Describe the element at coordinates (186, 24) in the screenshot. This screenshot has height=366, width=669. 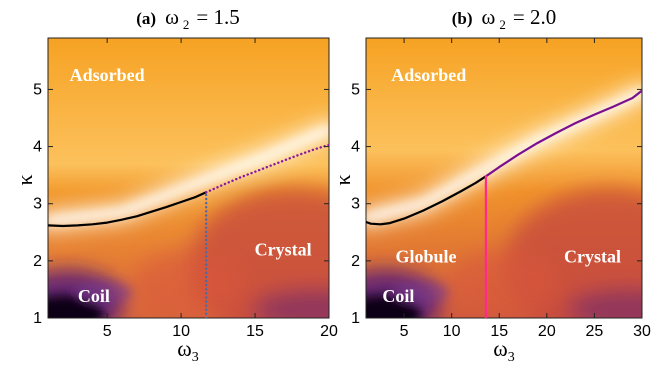
I see `panel-a-title-subscript: 2` at that location.